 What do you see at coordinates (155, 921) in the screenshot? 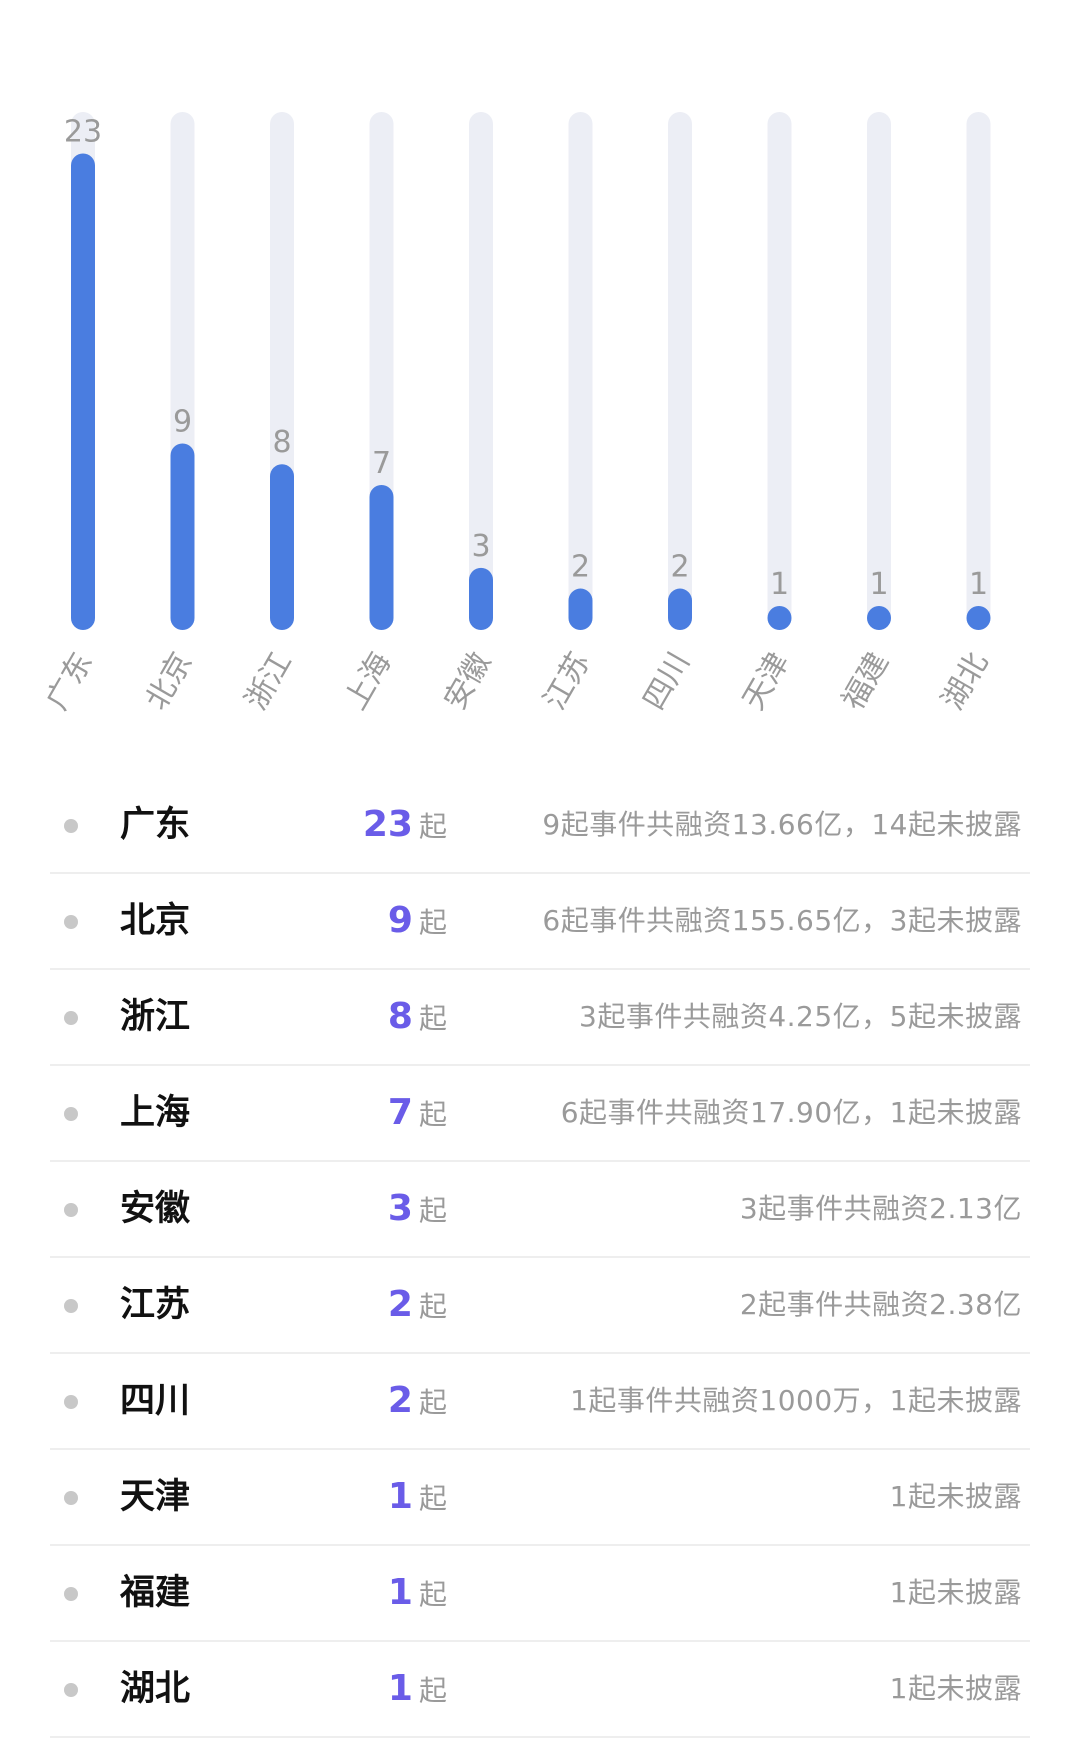
I see `province-name: 北京` at bounding box center [155, 921].